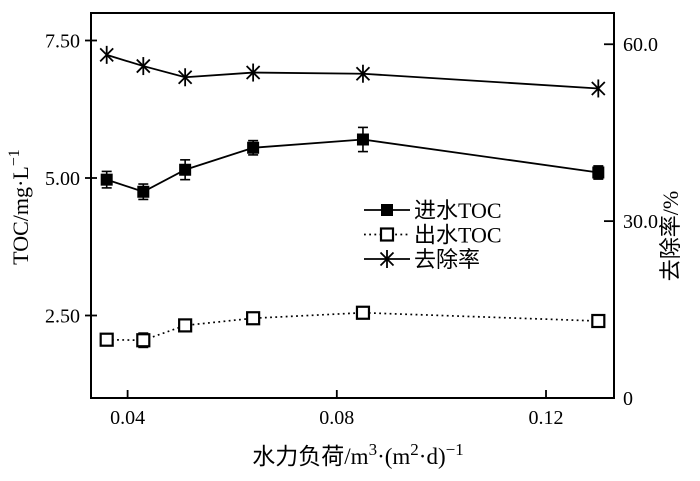 This screenshot has width=700, height=481. I want to click on y-left-tick-label: 7.50, so click(62, 42).